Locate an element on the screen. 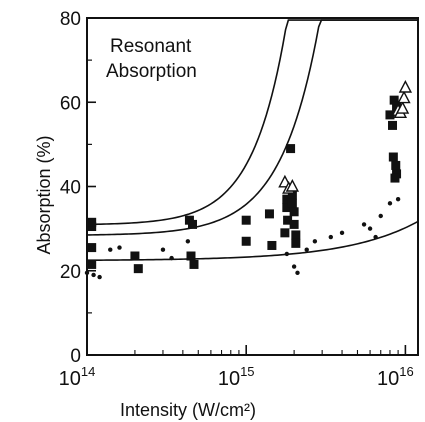 This screenshot has height=422, width=425. y-tick-label: 80 is located at coordinates (70, 19).